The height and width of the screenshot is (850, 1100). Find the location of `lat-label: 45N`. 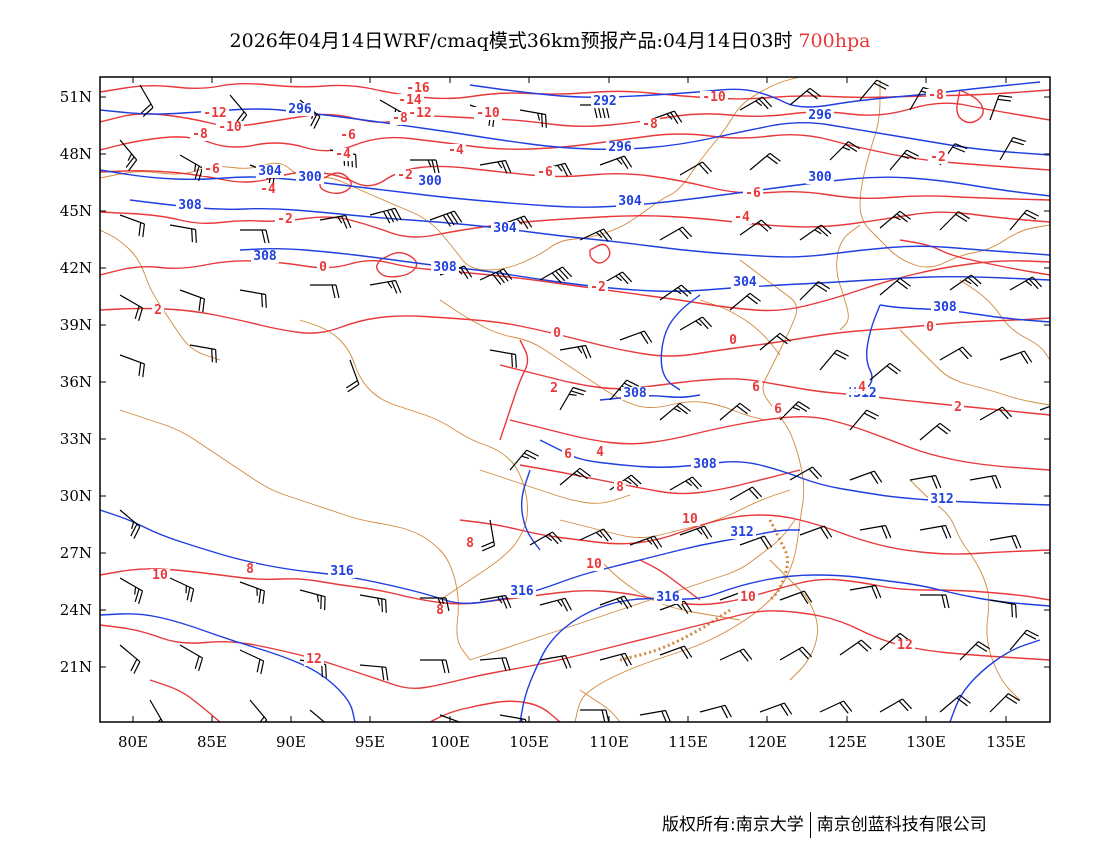

lat-label: 45N is located at coordinates (76, 211).